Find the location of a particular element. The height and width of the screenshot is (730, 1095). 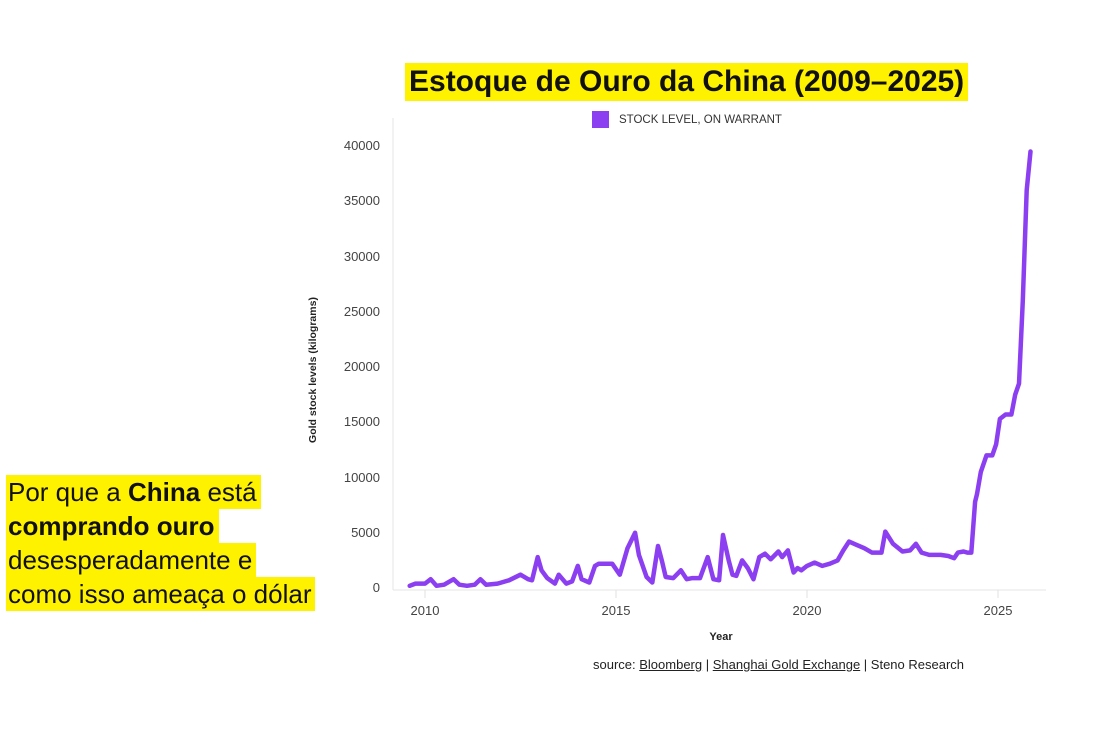

x-tick-label: 2025 is located at coordinates (998, 610).